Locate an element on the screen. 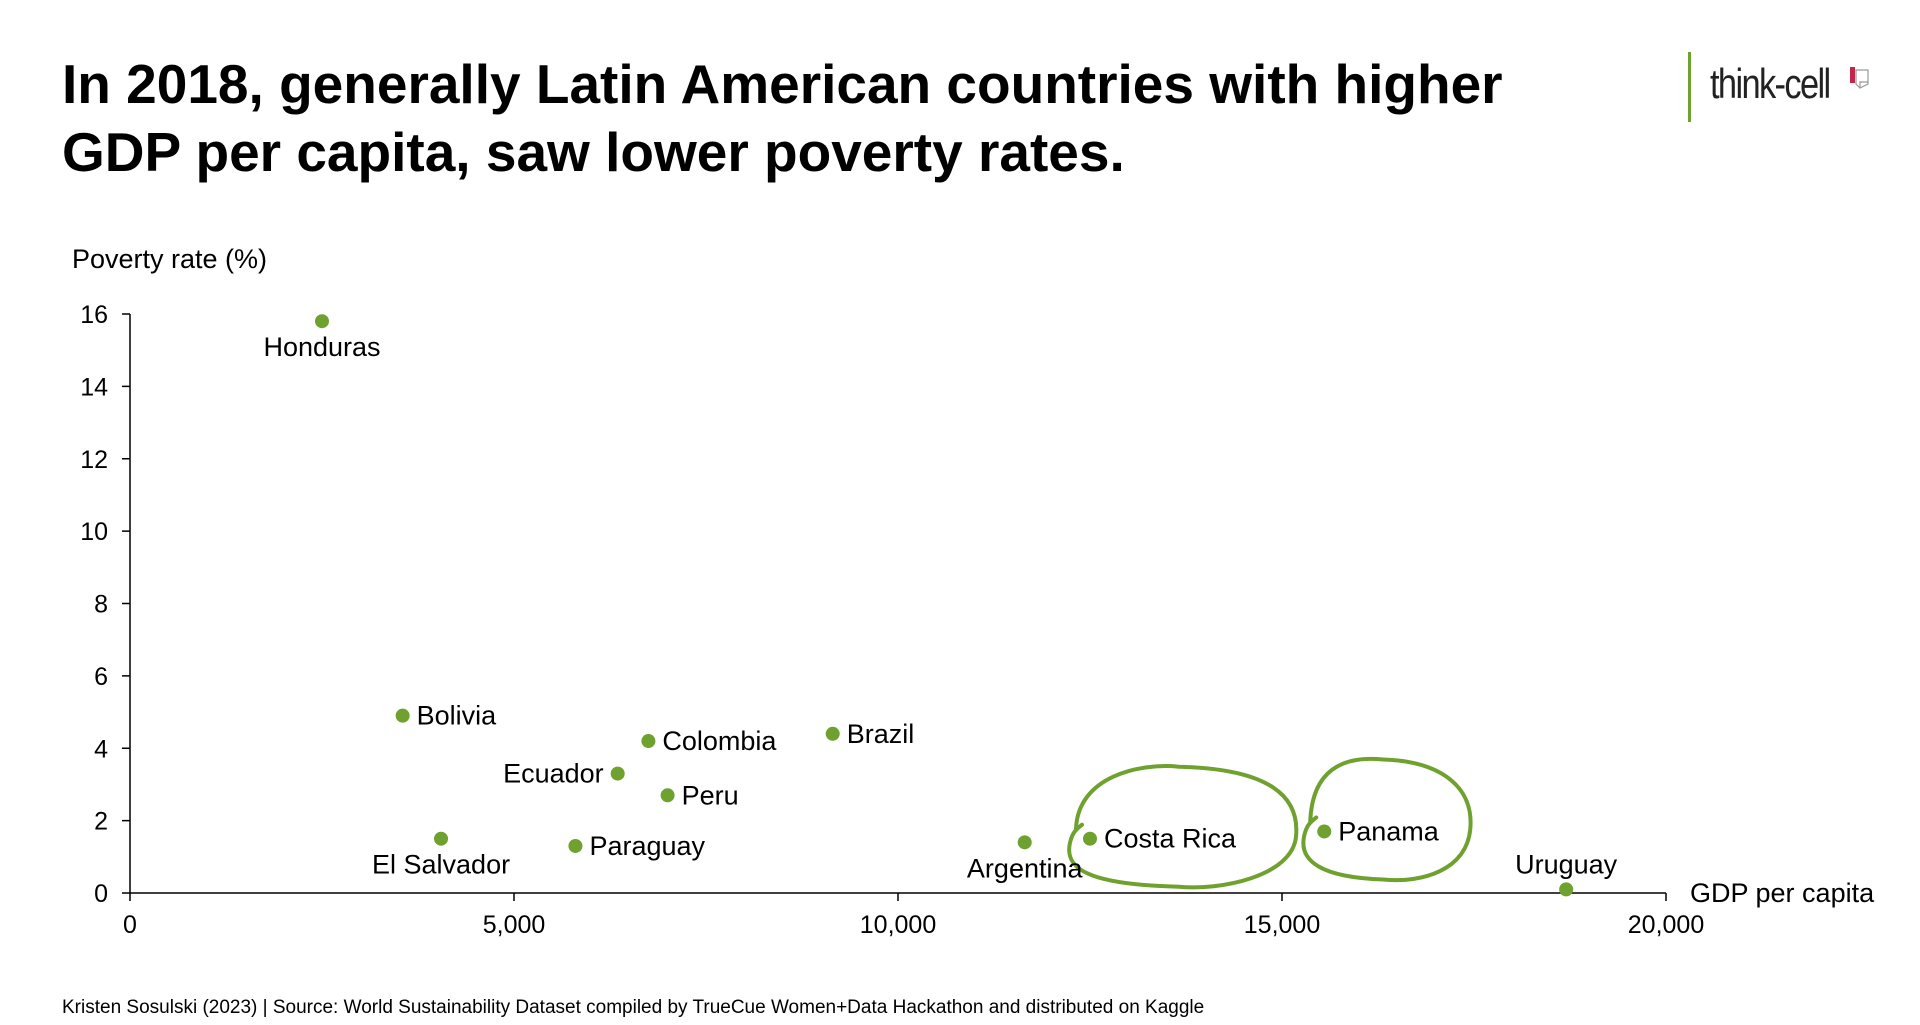  point-label-colombia: Colombia is located at coordinates (719, 741).